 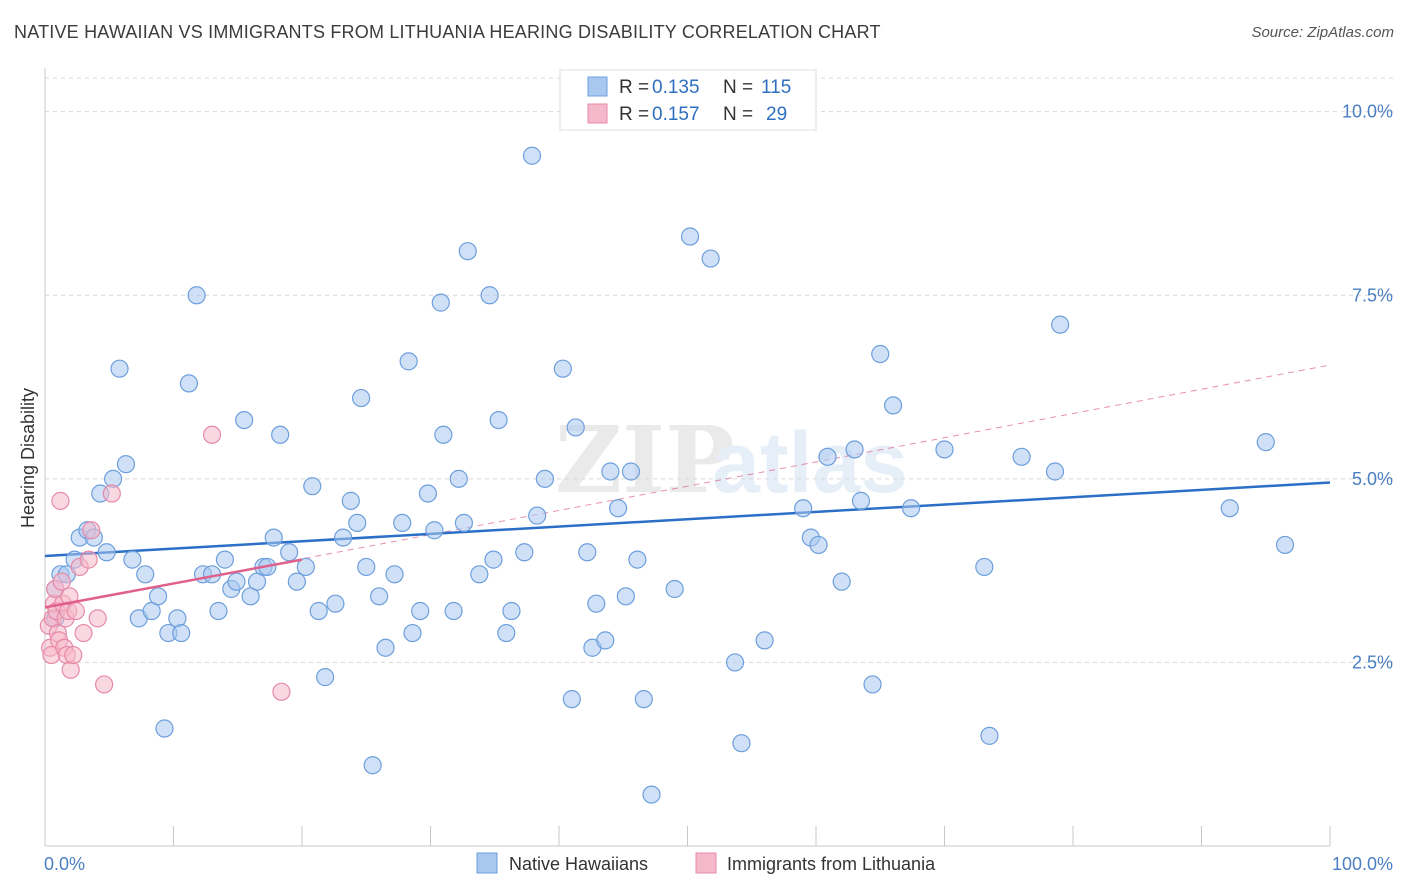 I want to click on legend-r-value-2: 0.157, so click(x=676, y=114).